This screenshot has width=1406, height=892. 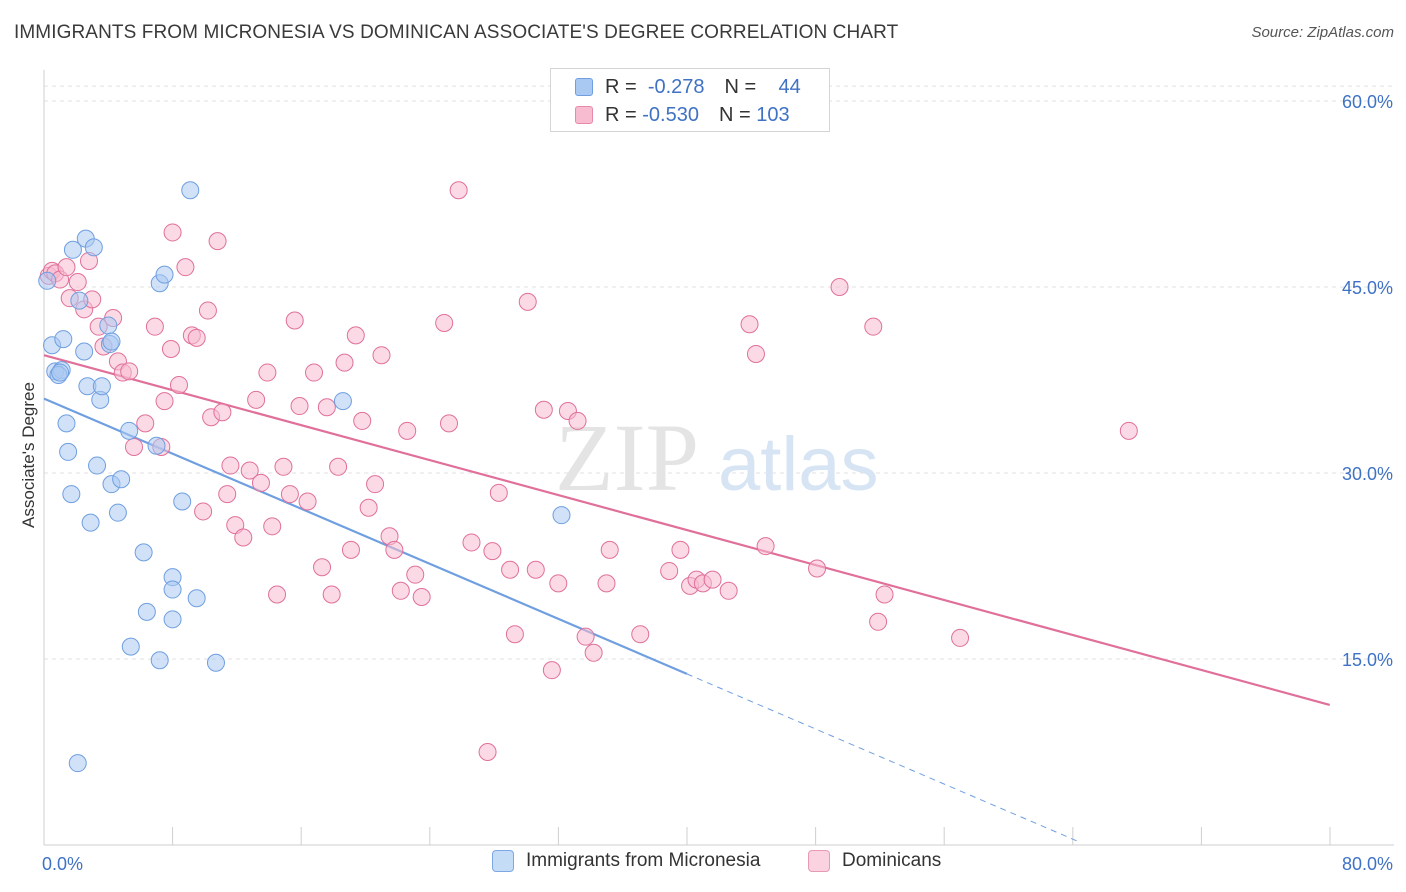 What do you see at coordinates (1367, 102) in the screenshot?
I see `y-tick-label: 60.0%` at bounding box center [1367, 102].